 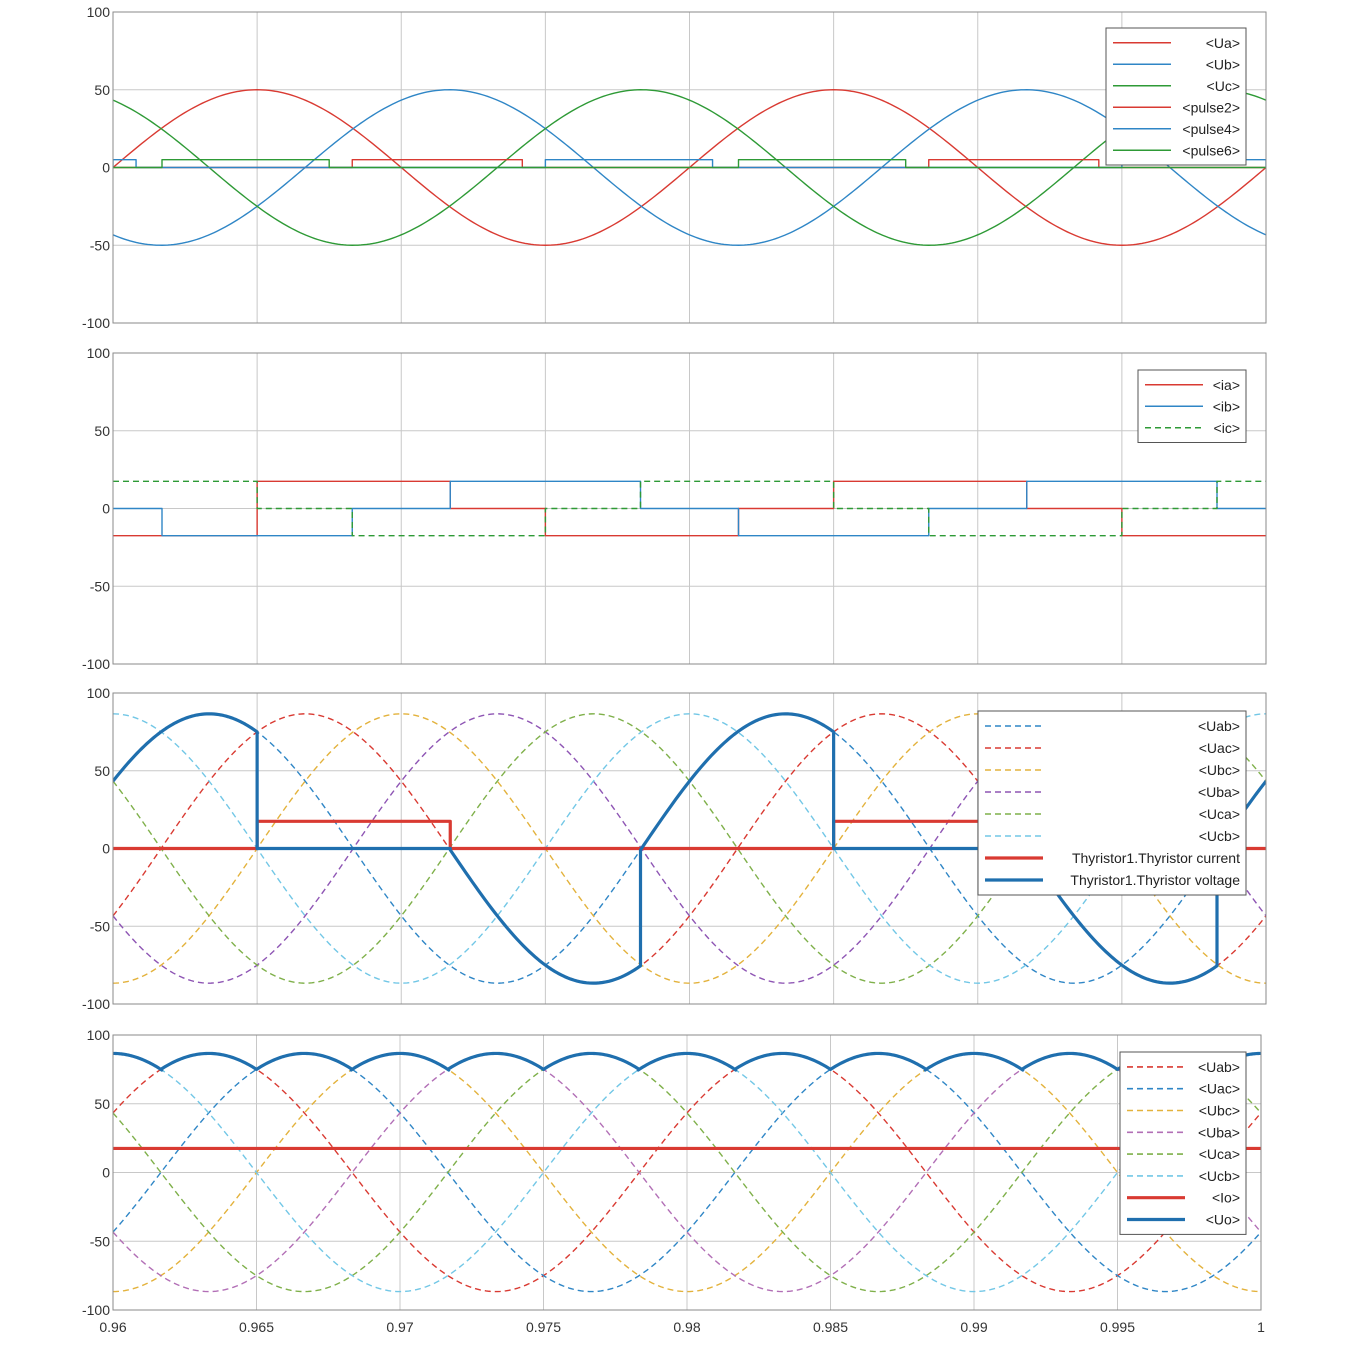 What do you see at coordinates (1226, 1198) in the screenshot?
I see `legend-entry: <Io>` at bounding box center [1226, 1198].